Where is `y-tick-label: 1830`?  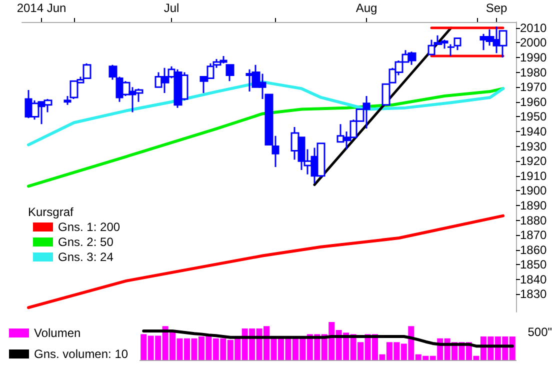
y-tick-label: 1830 is located at coordinates (534, 294).